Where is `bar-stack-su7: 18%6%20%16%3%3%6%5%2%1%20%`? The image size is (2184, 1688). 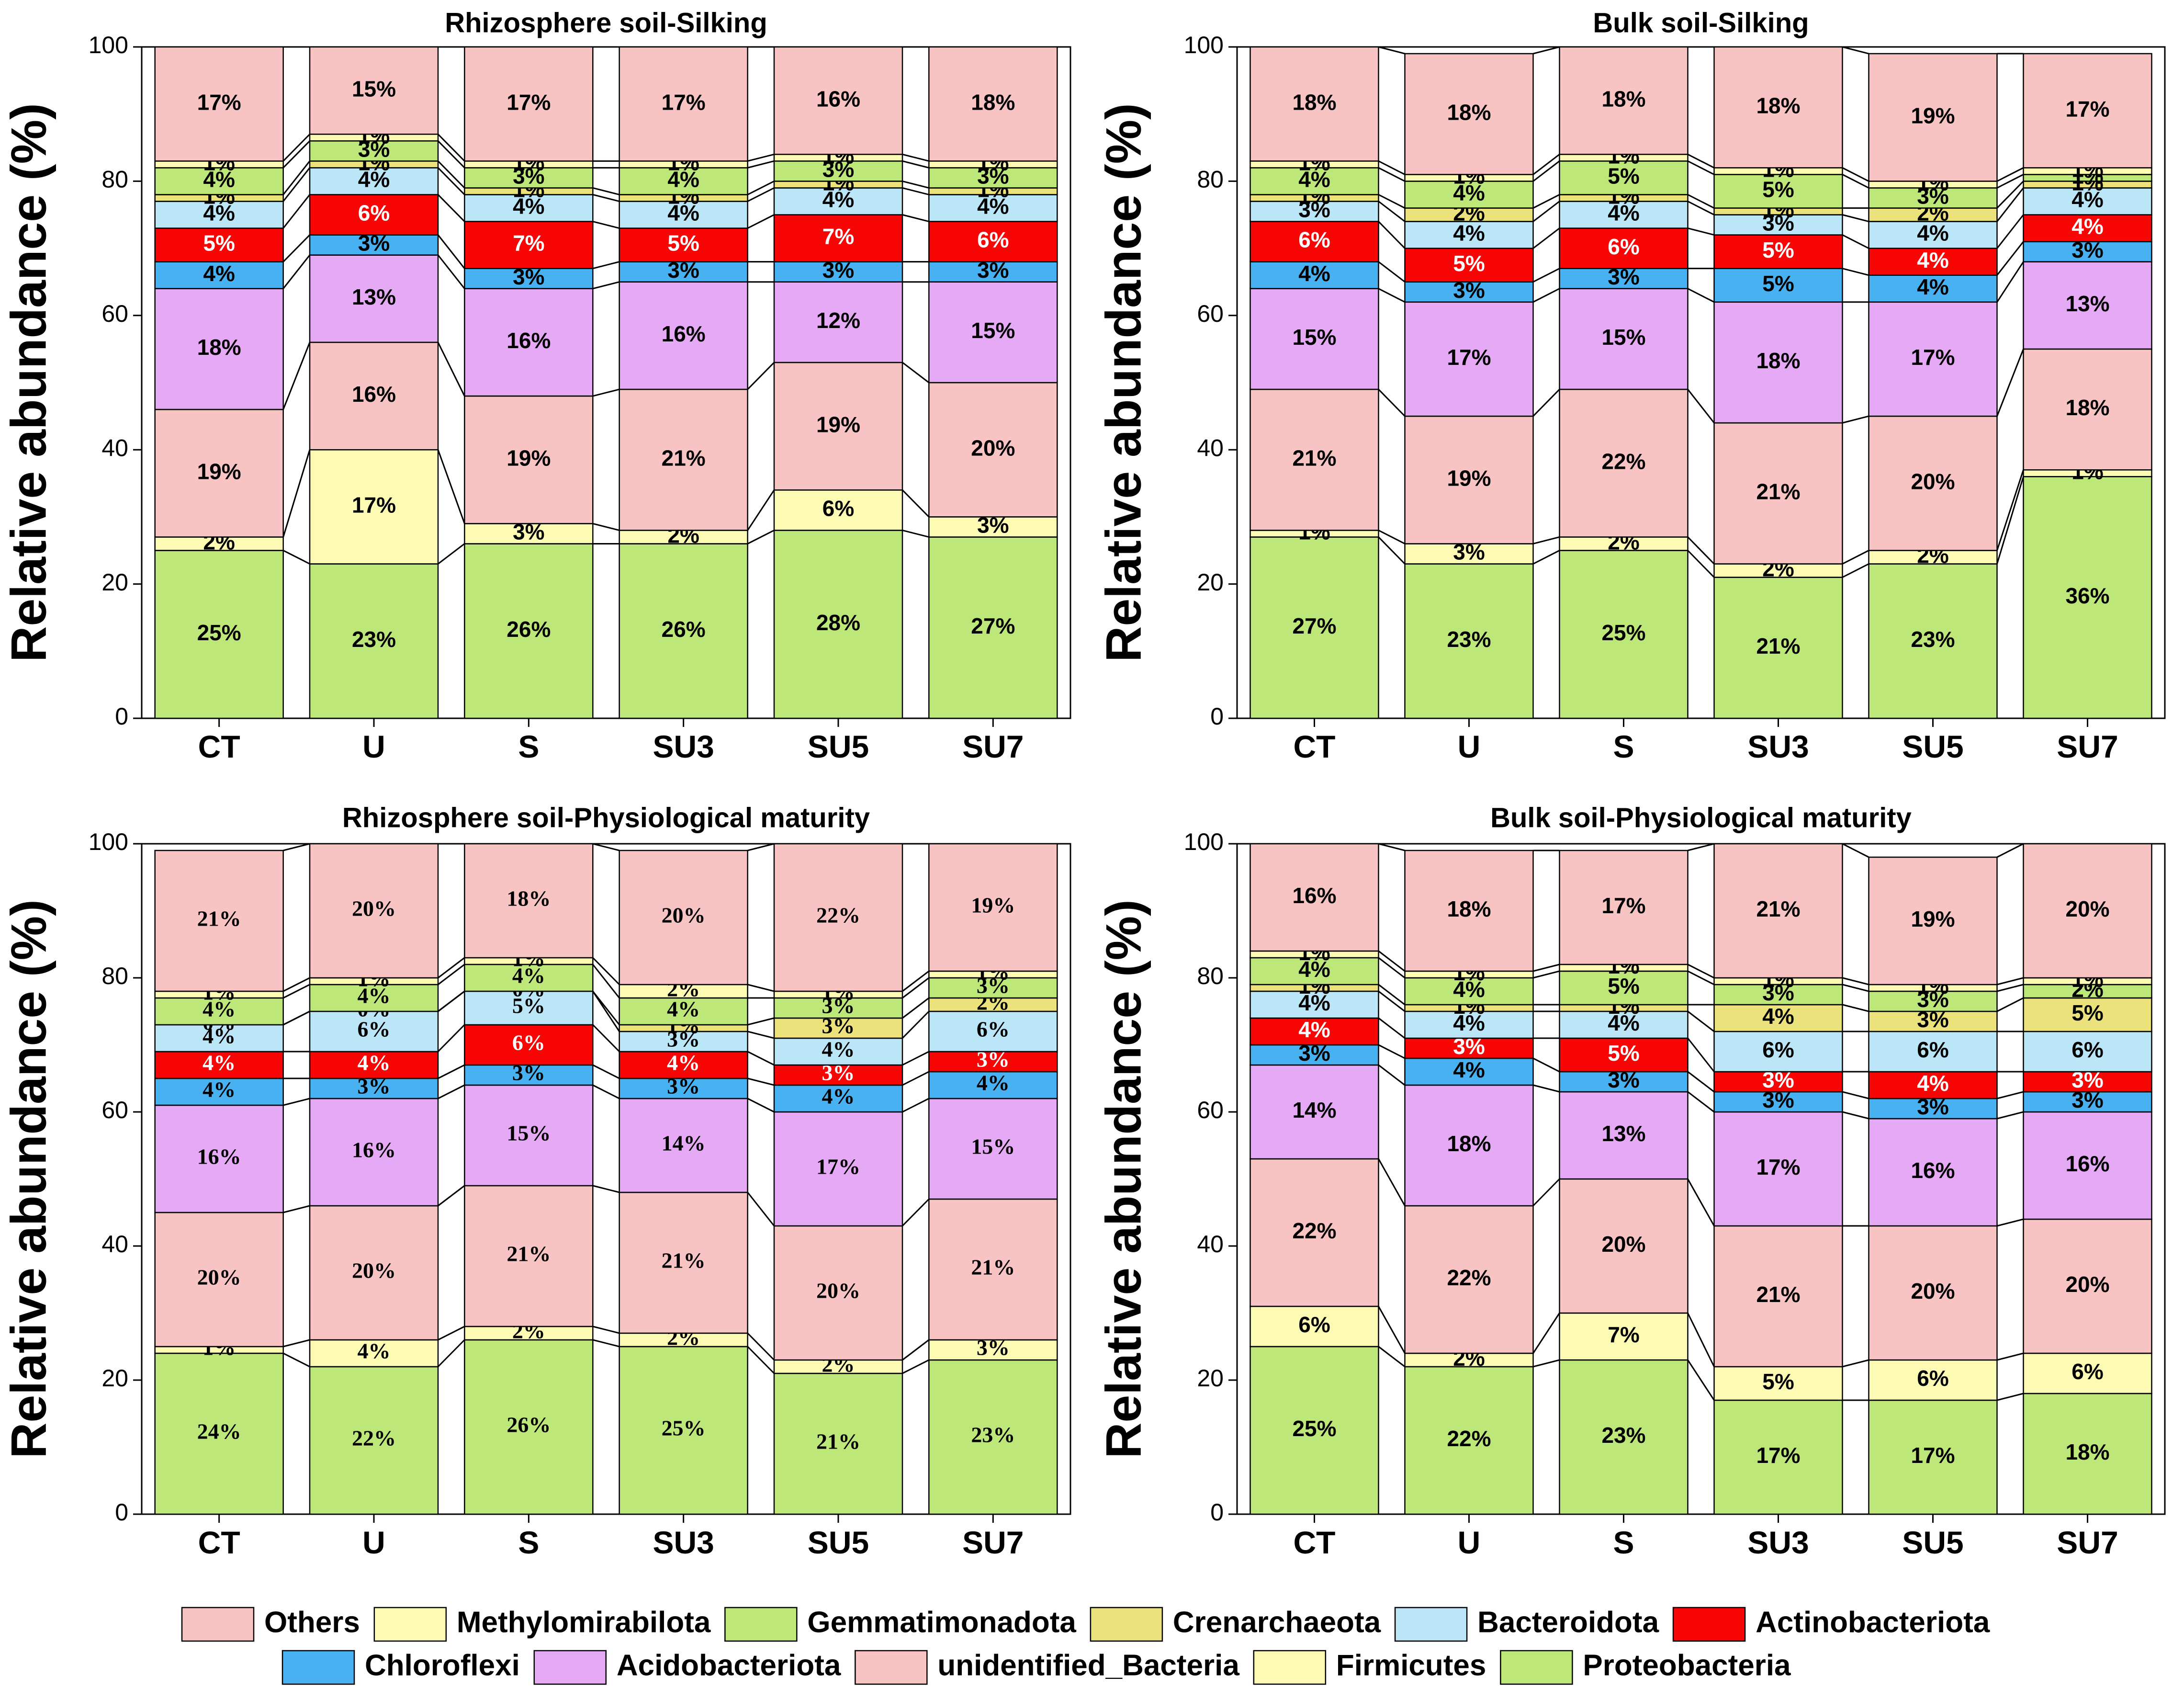
bar-stack-su7: 18%6%20%16%3%3%6%5%2%1%20% is located at coordinates (2087, 1179).